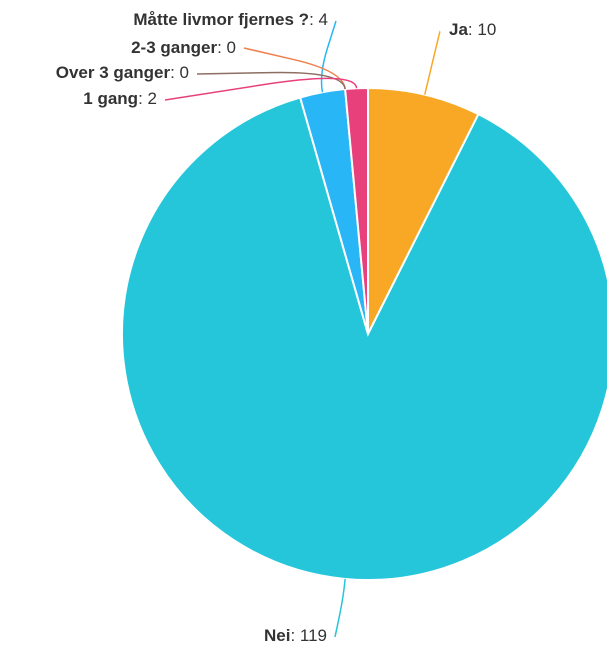 This screenshot has width=607, height=648. I want to click on data-label-over-3-ganger: Over 3 ganger: 0, so click(122, 72).